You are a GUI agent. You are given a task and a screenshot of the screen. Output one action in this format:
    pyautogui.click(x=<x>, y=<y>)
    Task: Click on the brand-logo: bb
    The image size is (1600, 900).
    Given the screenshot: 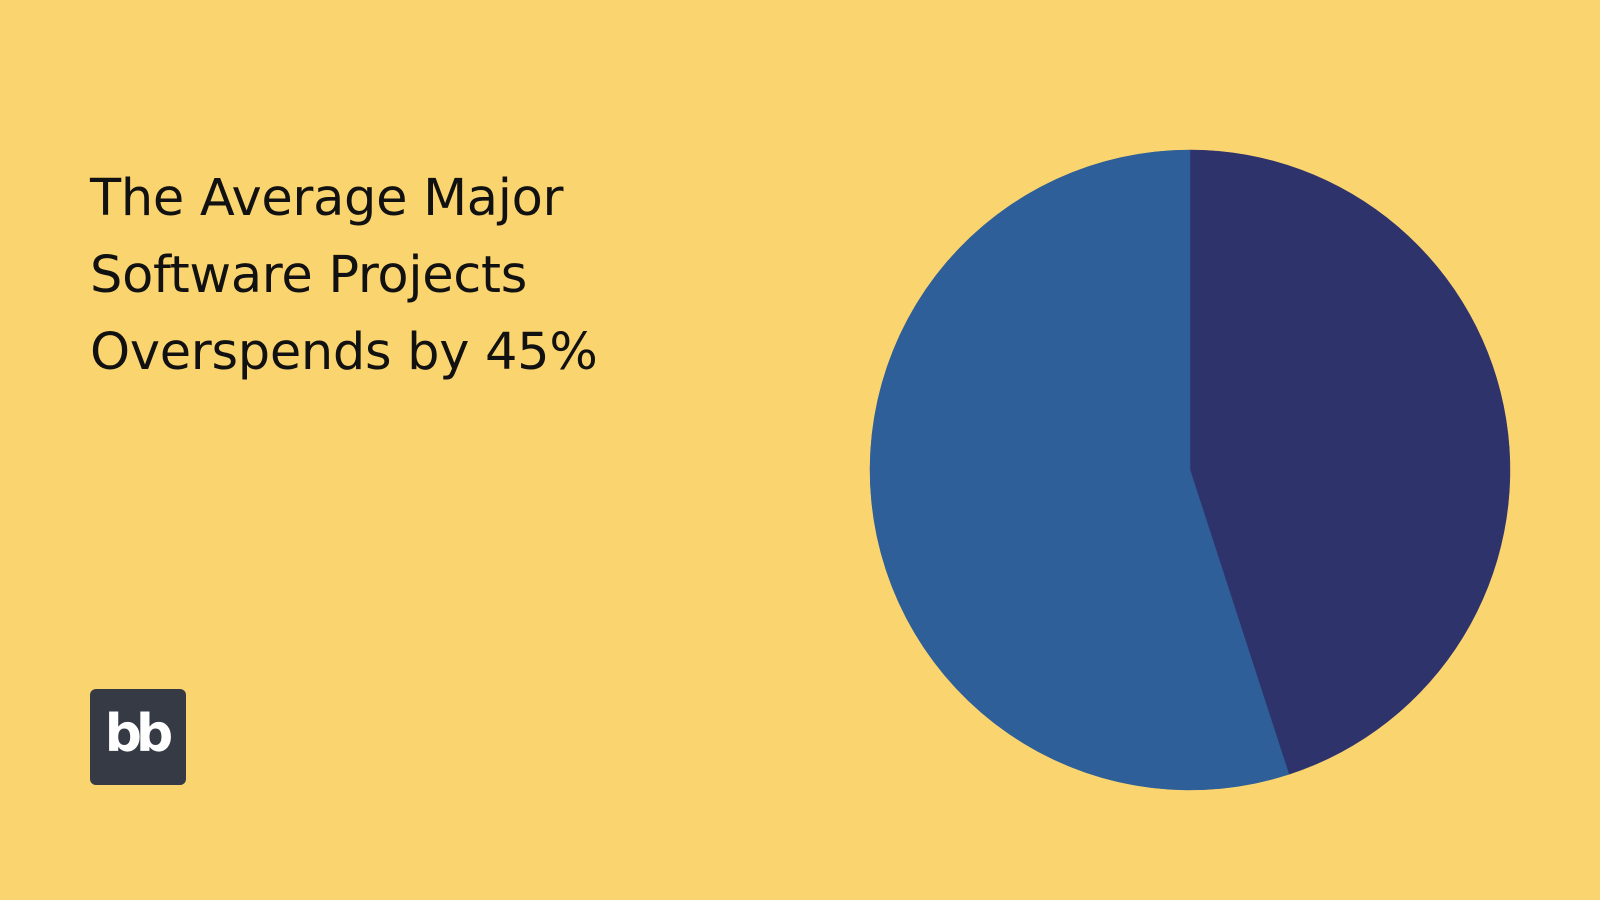 What is the action you would take?
    pyautogui.click(x=138, y=737)
    